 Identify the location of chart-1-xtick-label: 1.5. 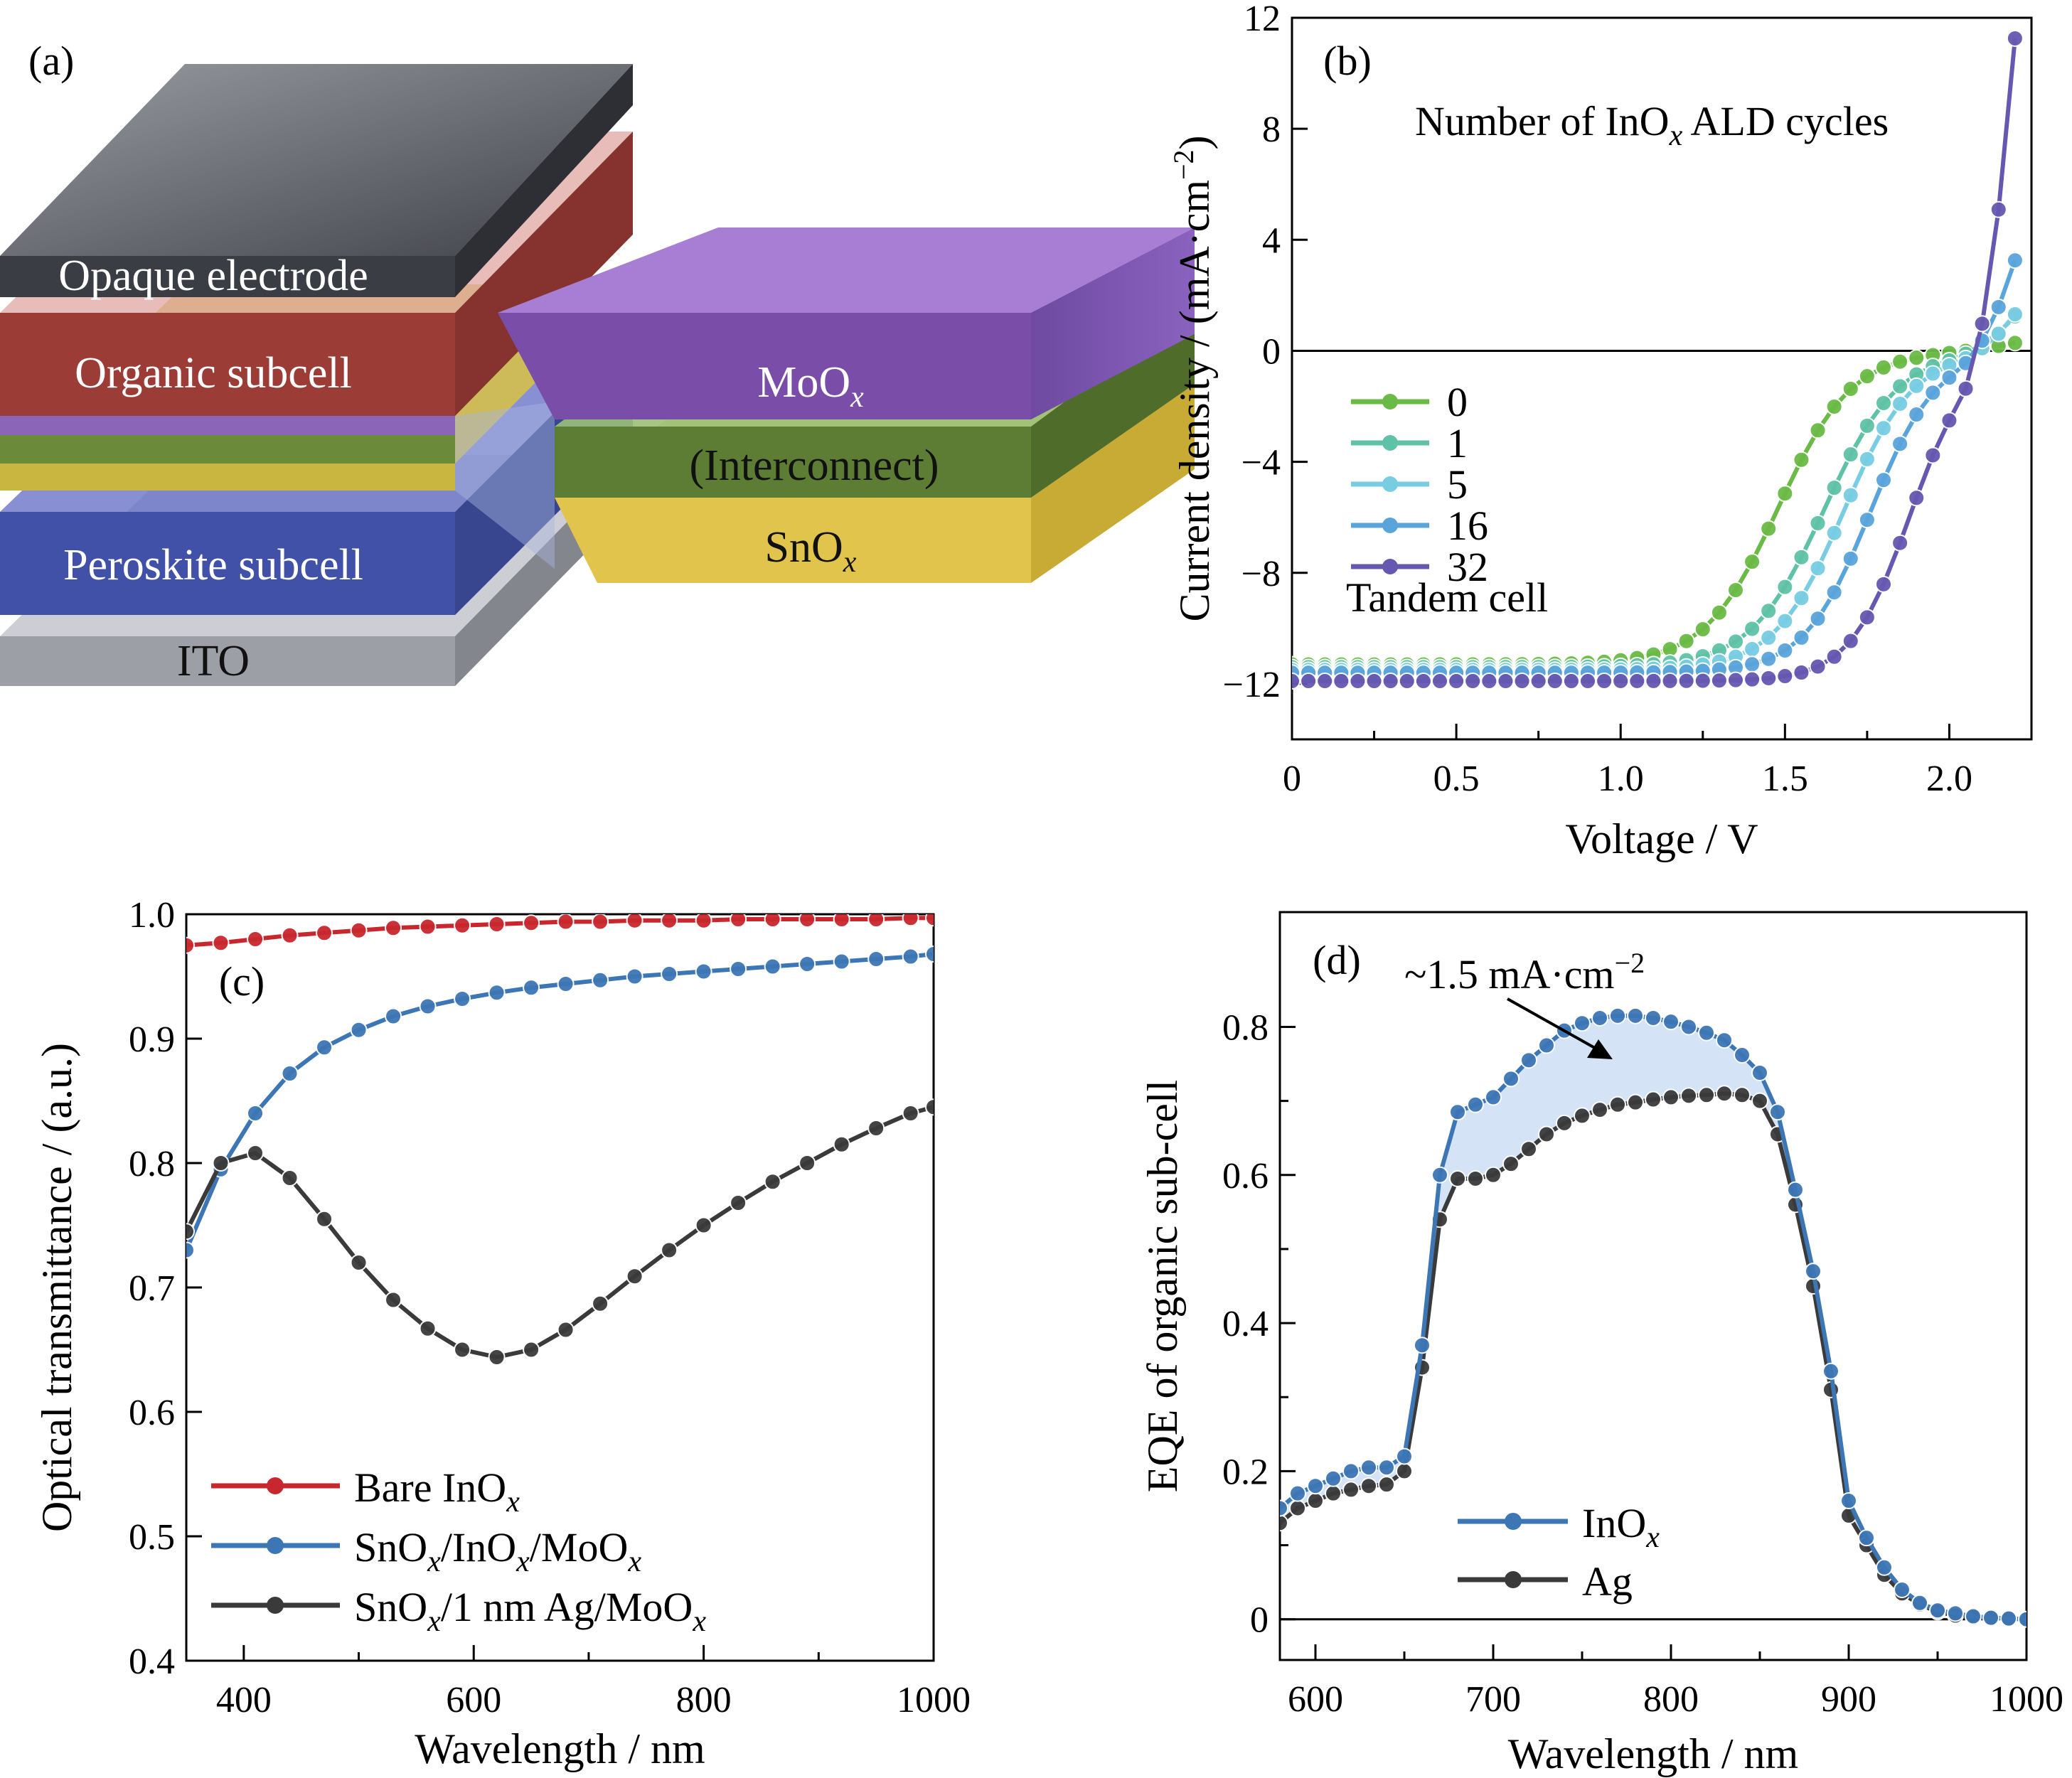
(1785, 779).